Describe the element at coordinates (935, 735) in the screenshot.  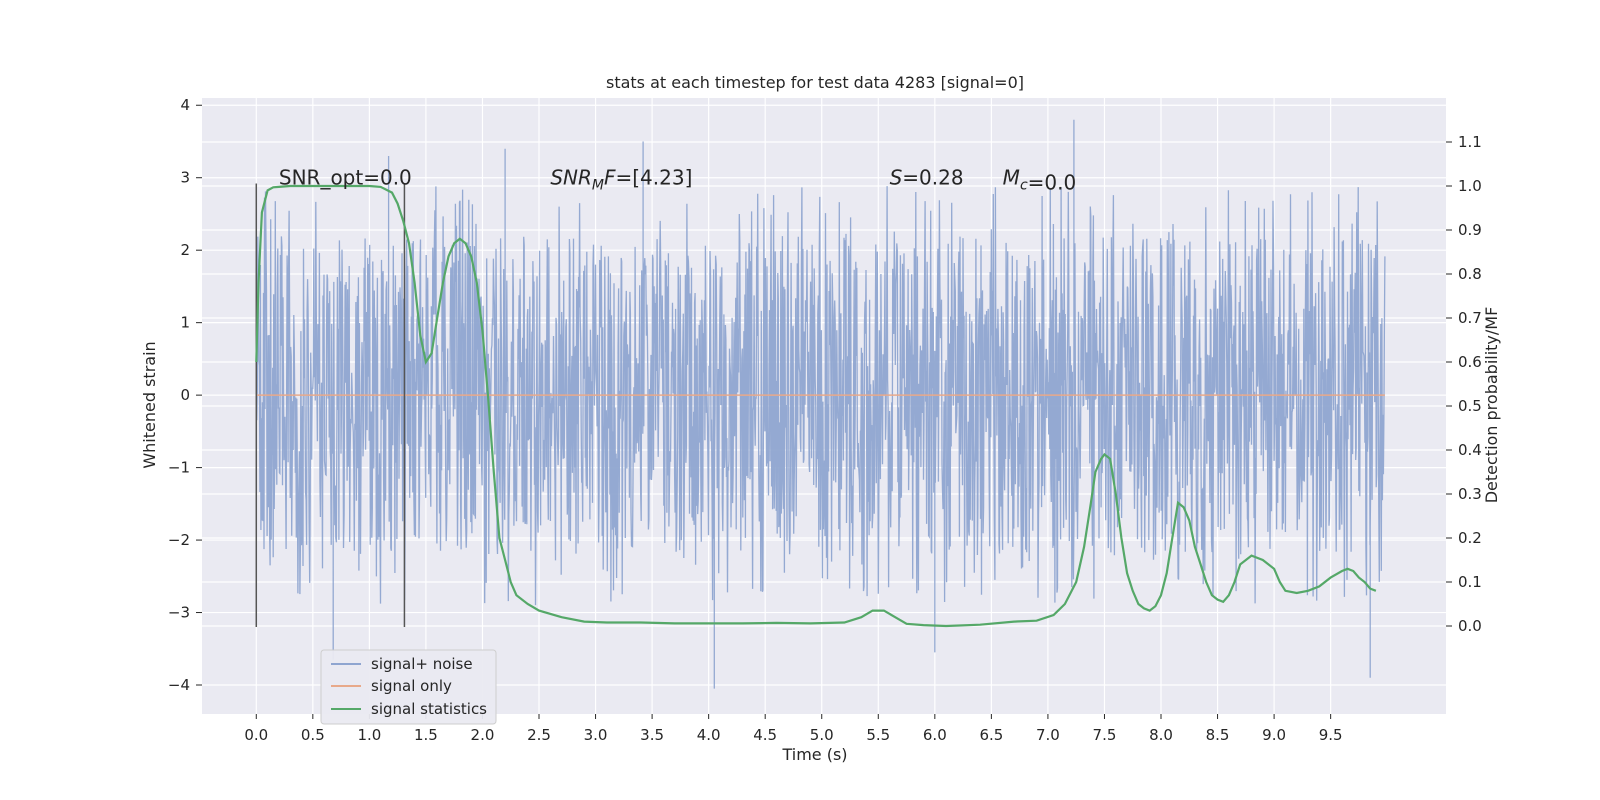
I see `x-tick-label: 6.0` at that location.